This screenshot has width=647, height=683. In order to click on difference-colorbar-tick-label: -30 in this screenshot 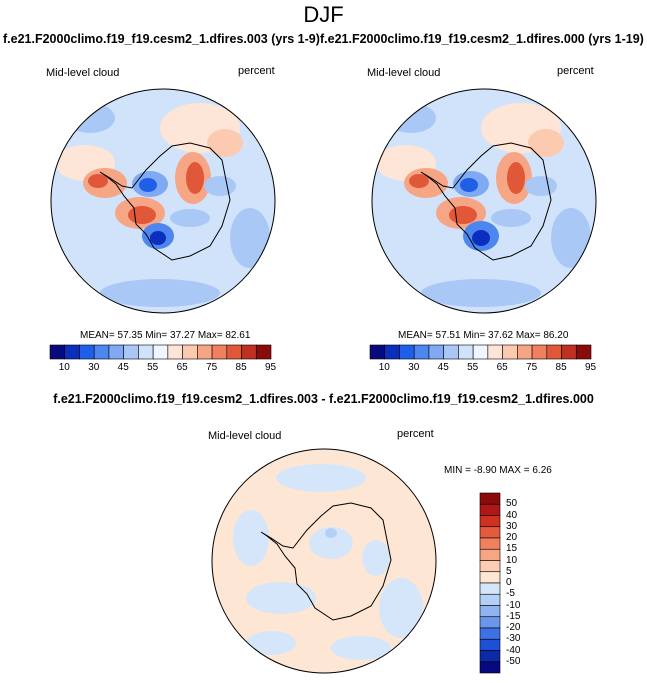, I will do `click(513, 639)`.